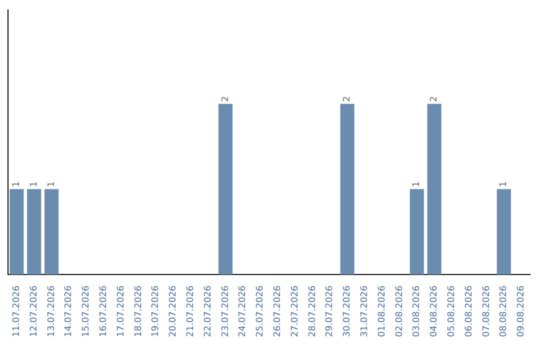 The height and width of the screenshot is (340, 540). I want to click on x-tick-label: 02.08.2026, so click(399, 311).